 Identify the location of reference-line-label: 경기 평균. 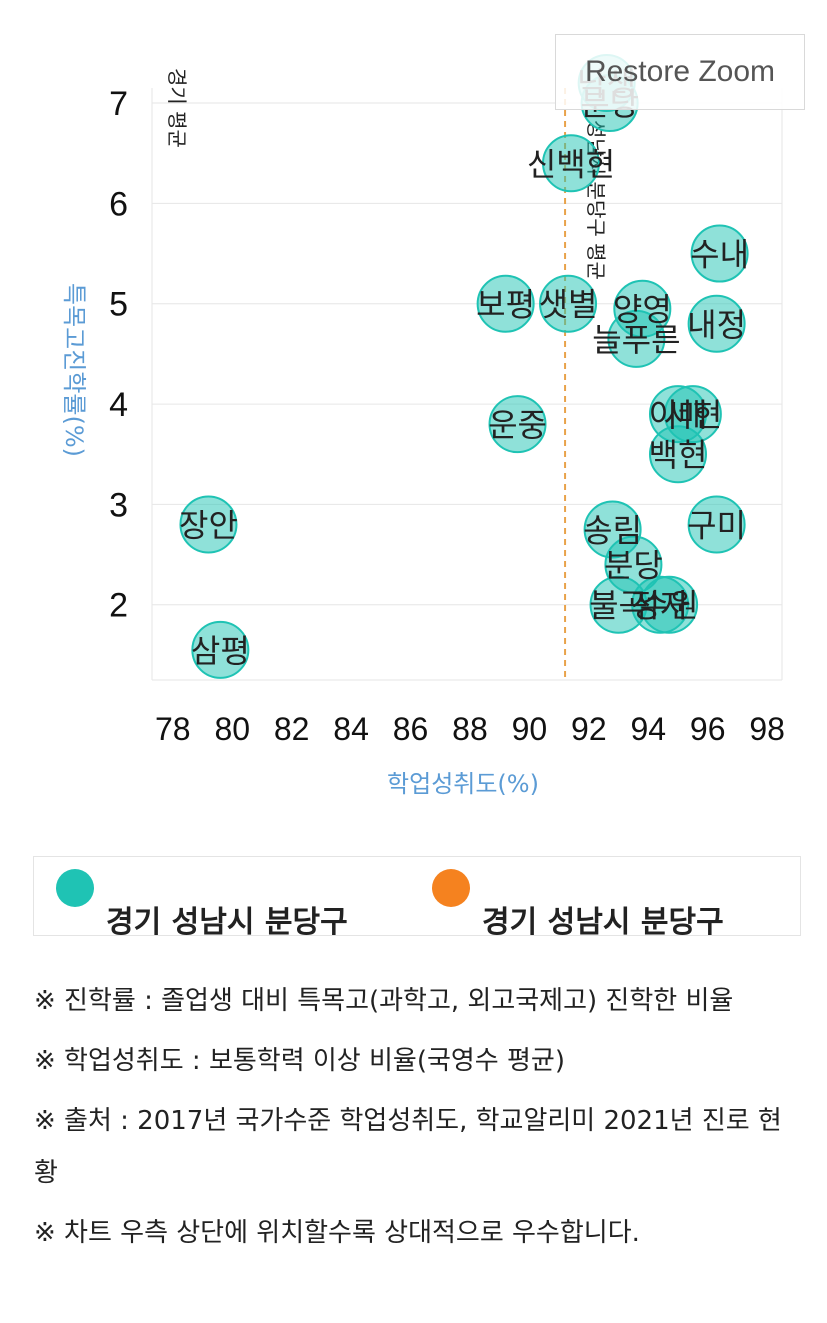
(177, 108).